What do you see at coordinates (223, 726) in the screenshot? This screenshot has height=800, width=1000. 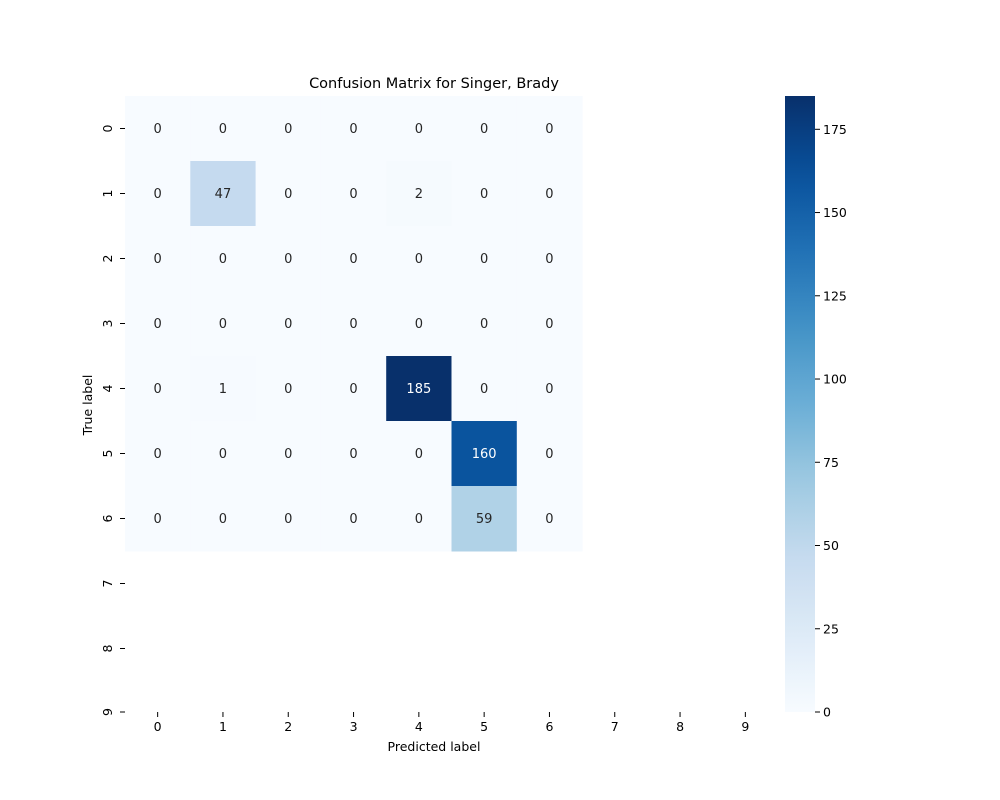 I see `x-tick-label: 1` at bounding box center [223, 726].